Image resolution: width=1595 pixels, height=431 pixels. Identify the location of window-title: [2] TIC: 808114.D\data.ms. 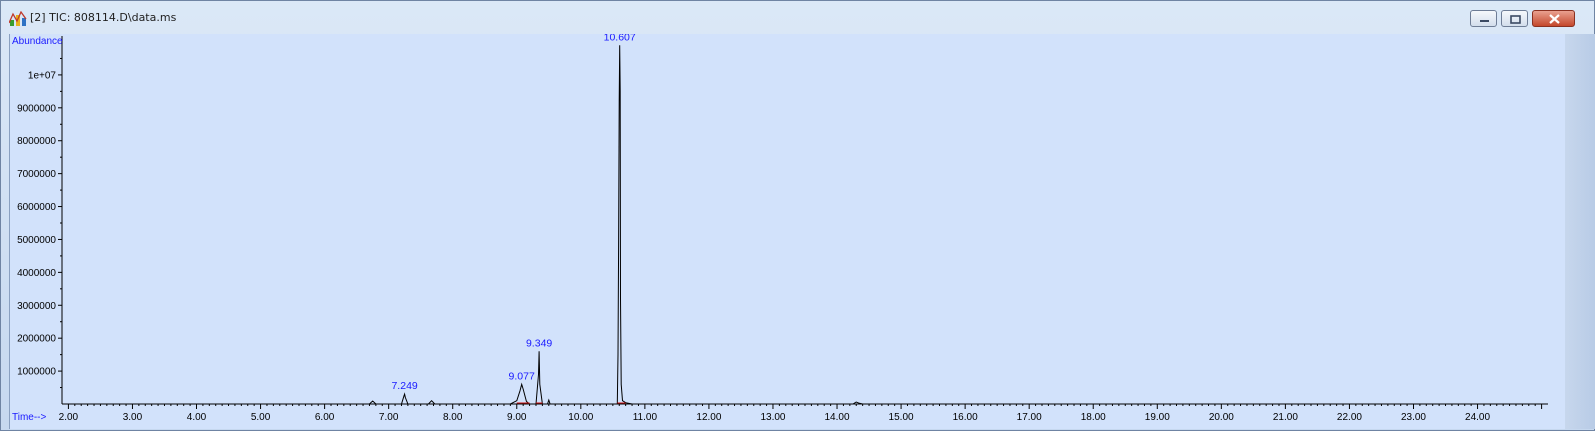
(103, 17).